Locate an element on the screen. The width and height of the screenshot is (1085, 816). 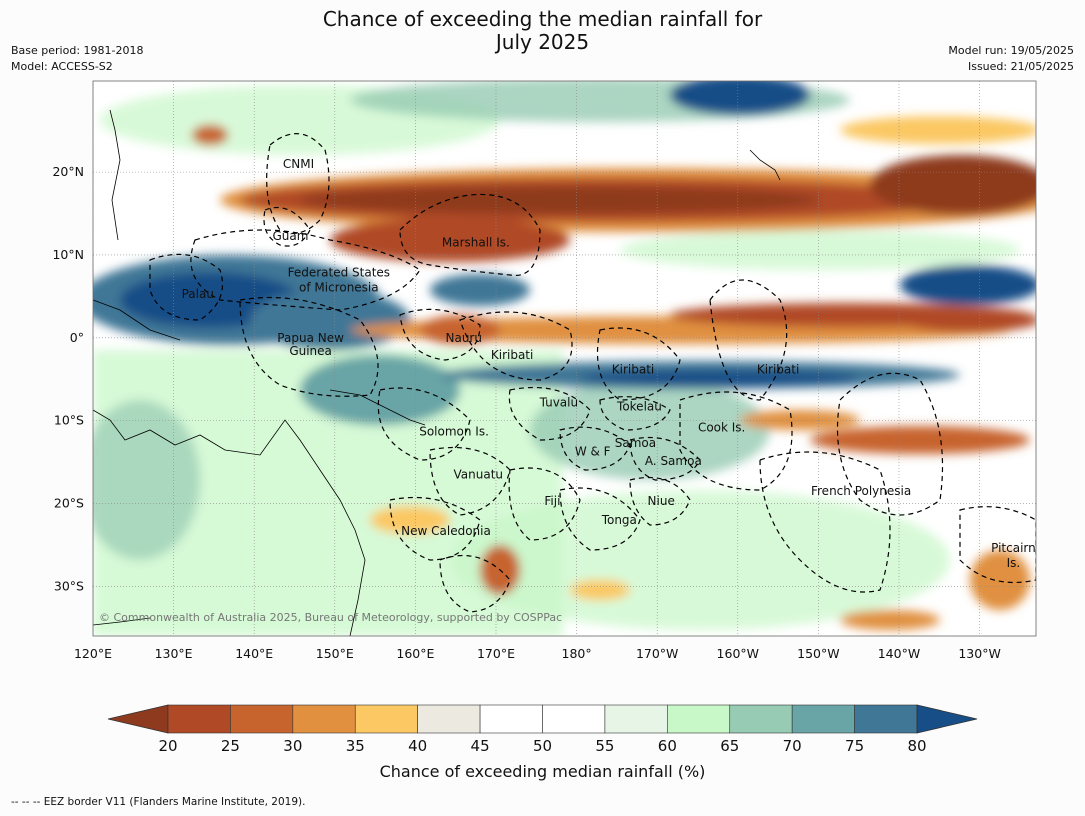
colorbar: 20 25 30 35 40 45 50 55 60 65 70 75 80 is located at coordinates (542, 729).